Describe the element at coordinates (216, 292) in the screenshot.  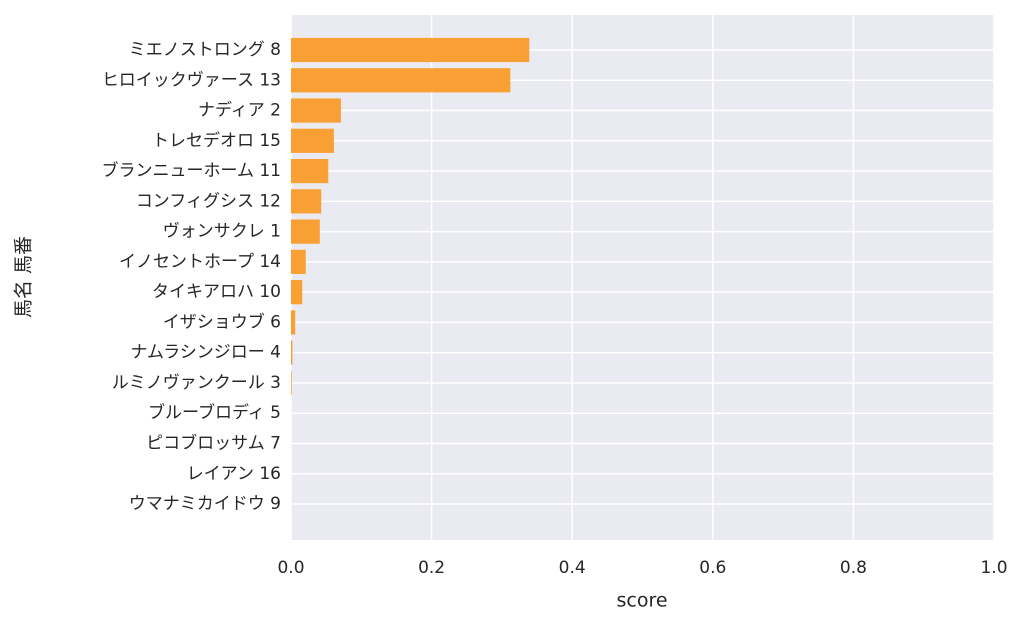
I see `y-tick-label: タイキアロハ 10` at that location.